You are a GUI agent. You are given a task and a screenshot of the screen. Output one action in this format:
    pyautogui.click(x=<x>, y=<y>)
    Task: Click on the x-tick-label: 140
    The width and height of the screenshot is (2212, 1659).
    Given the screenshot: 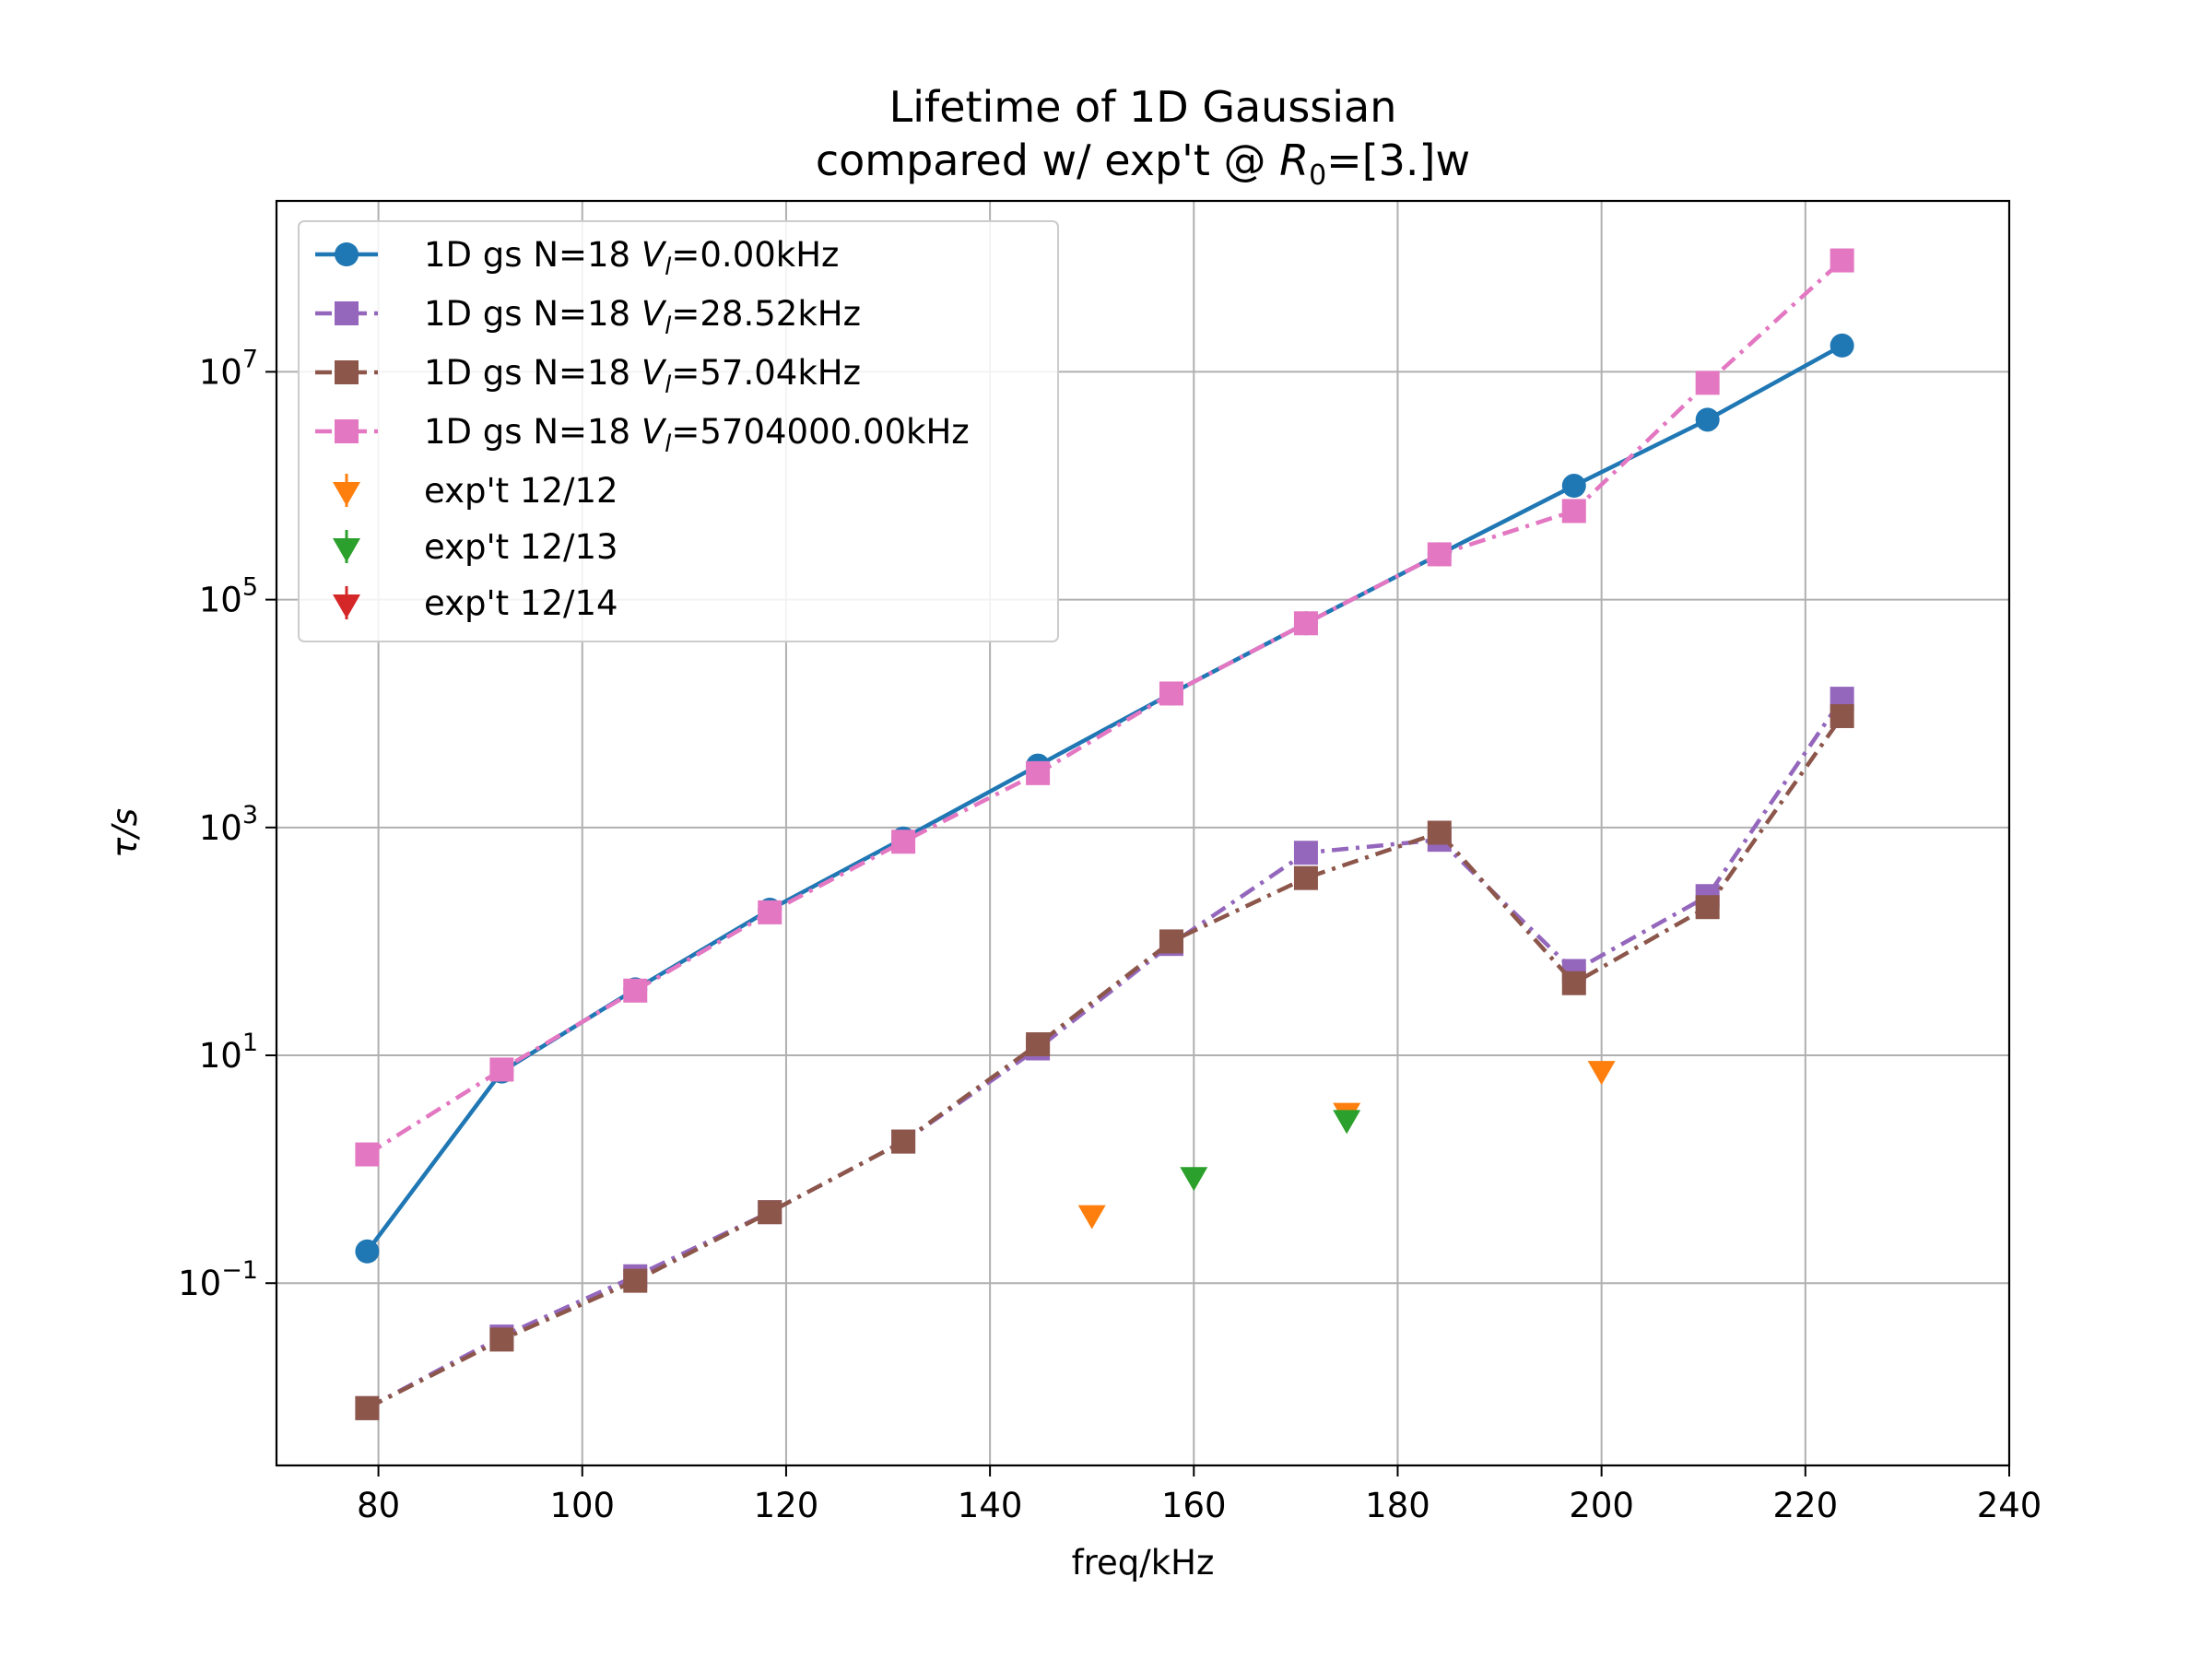 What is the action you would take?
    pyautogui.click(x=990, y=1505)
    